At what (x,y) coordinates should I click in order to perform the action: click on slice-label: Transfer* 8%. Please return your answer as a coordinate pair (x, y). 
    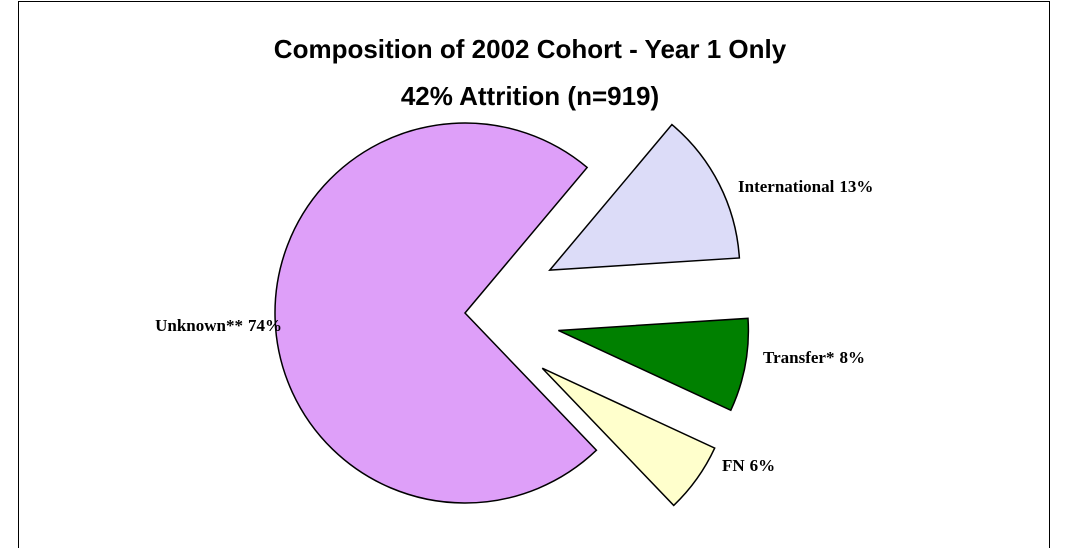
    Looking at the image, I should click on (814, 357).